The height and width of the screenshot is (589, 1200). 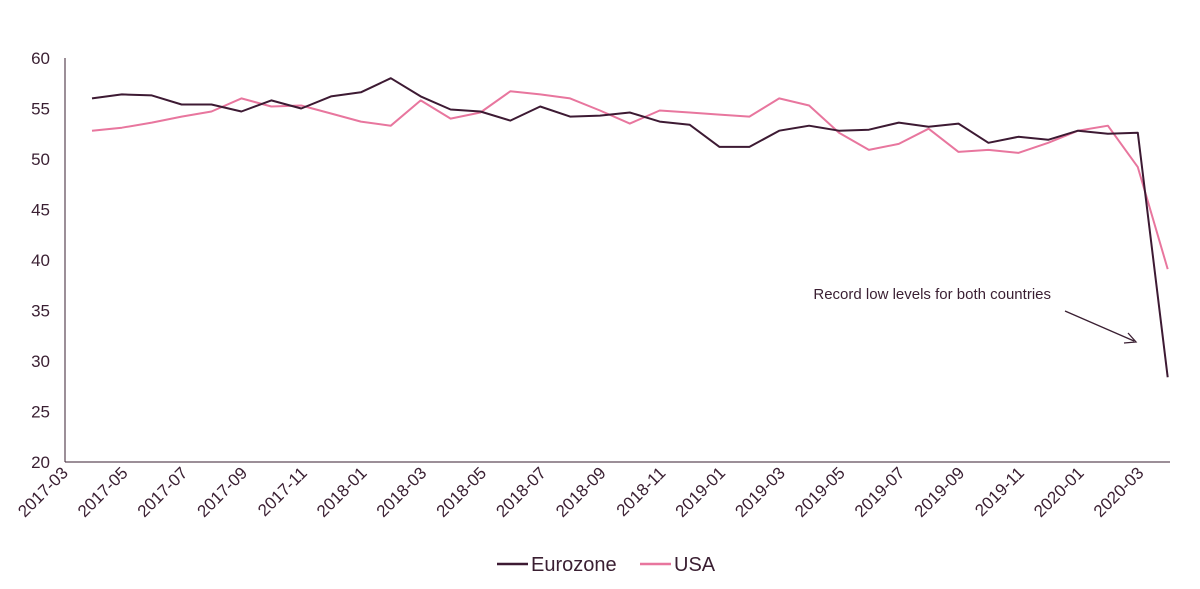 What do you see at coordinates (40, 311) in the screenshot?
I see `y-tick-label: 35` at bounding box center [40, 311].